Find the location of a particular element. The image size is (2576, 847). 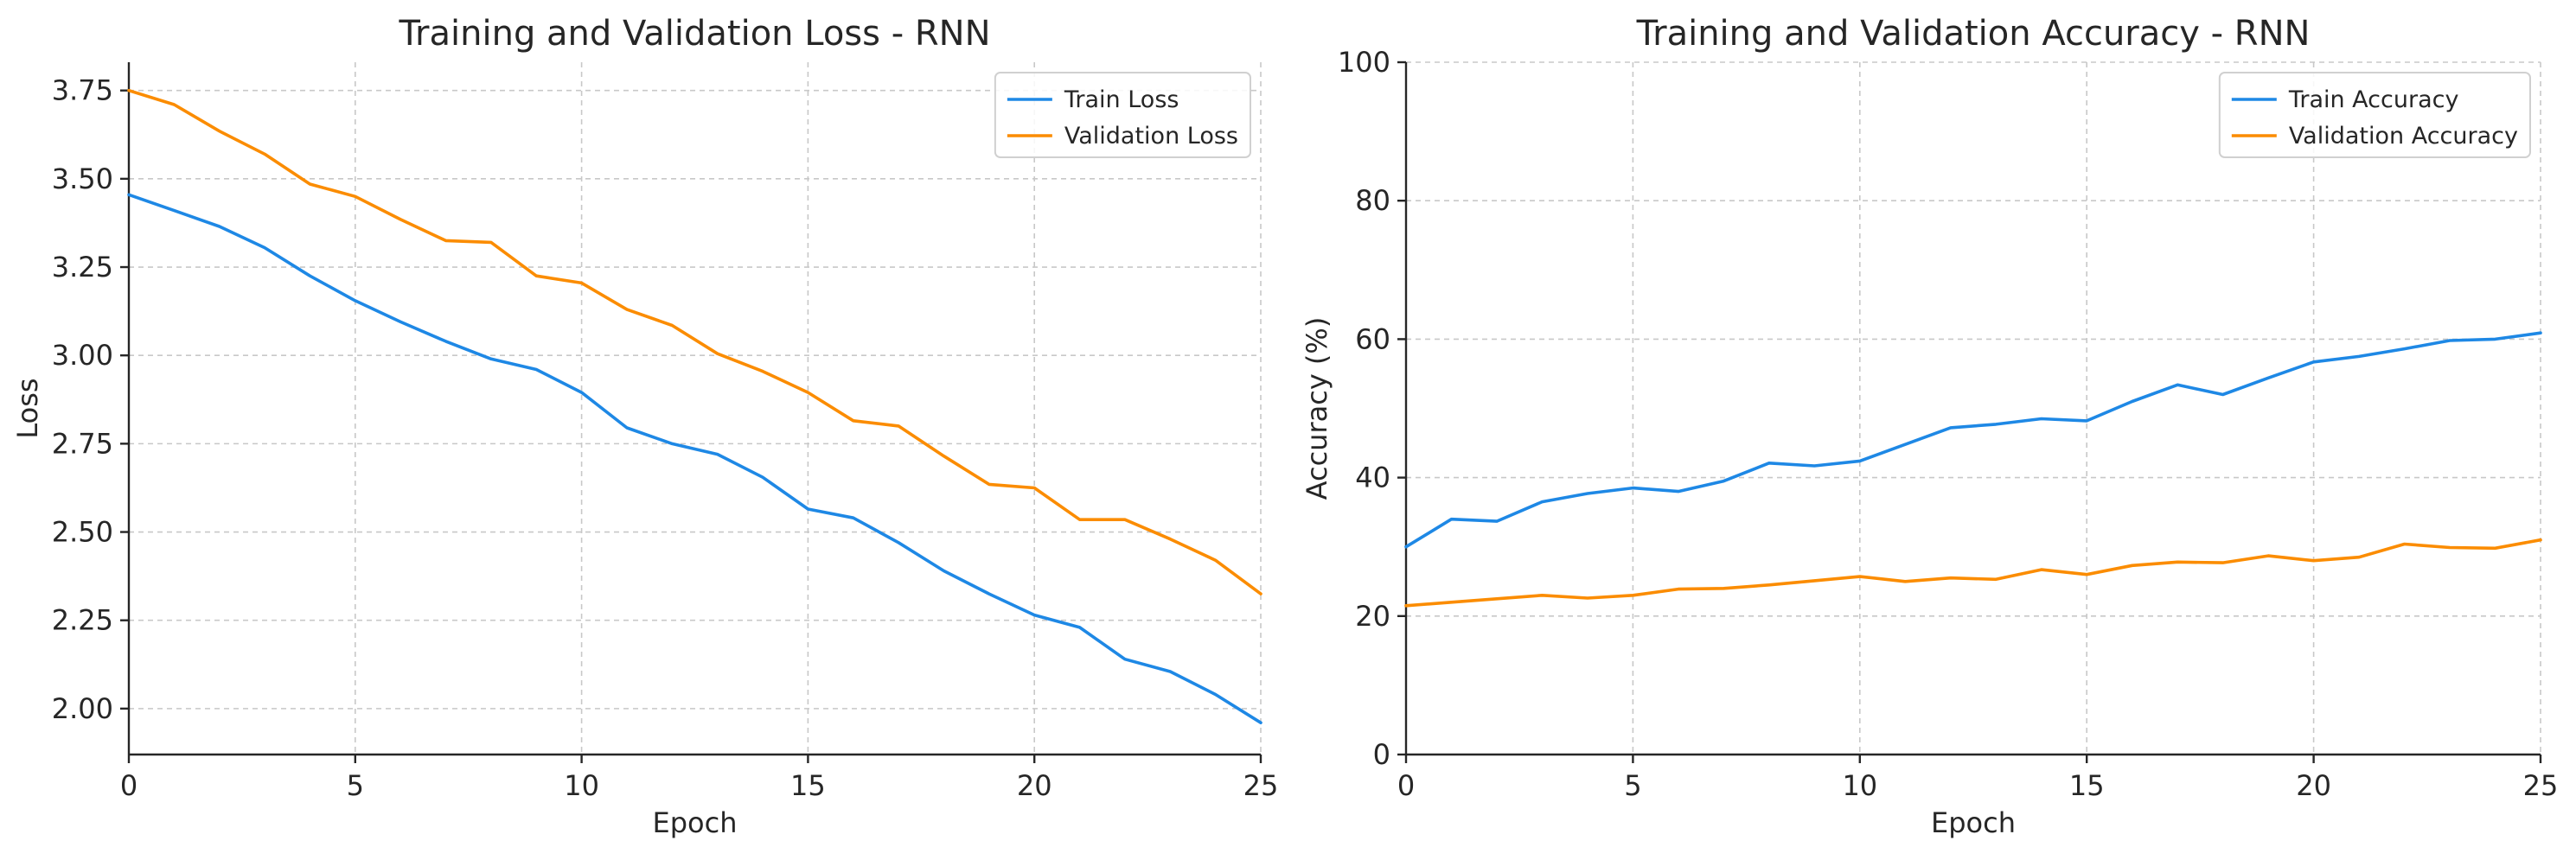

y-tick-label: 3.75 is located at coordinates (82, 90).